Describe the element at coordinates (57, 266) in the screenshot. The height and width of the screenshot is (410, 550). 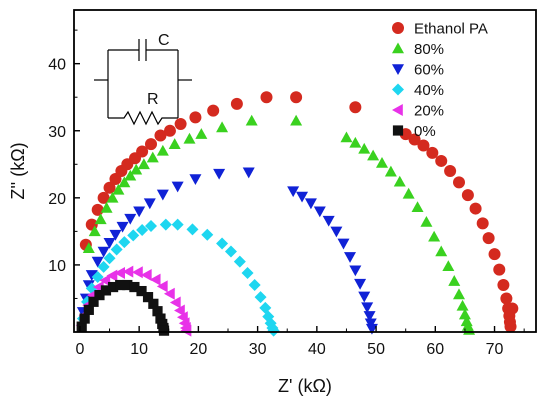
I see `y-tick-label: 10` at that location.